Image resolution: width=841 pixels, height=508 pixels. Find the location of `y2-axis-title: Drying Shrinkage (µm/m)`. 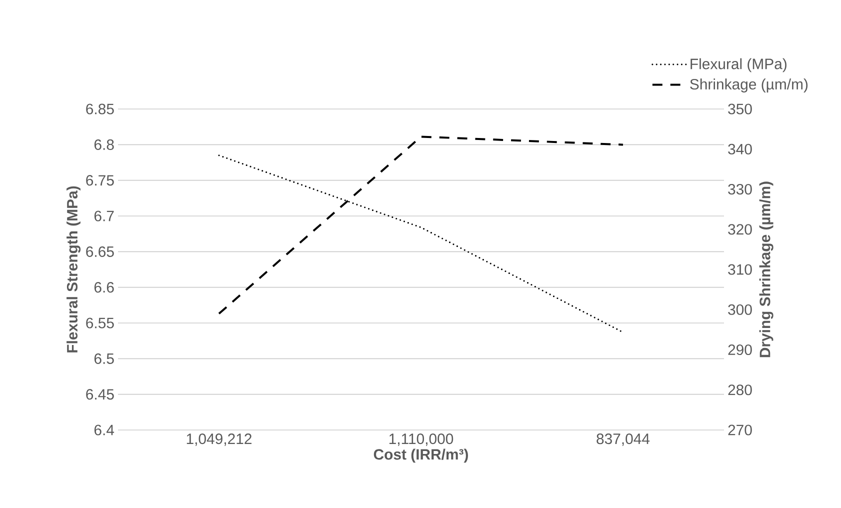

y2-axis-title: Drying Shrinkage (µm/m) is located at coordinates (766, 270).